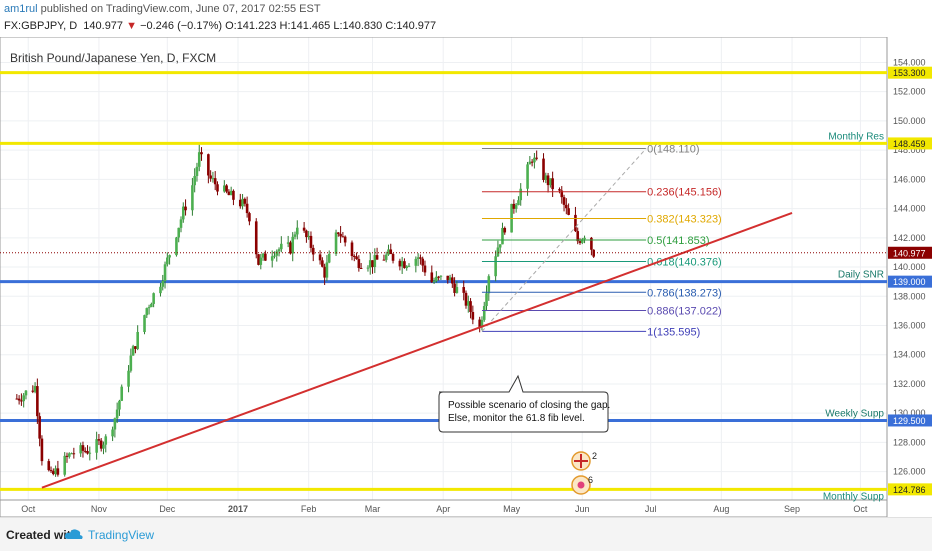  What do you see at coordinates (678, 241) in the screenshot?
I see `fib-label: 0.5(141.853)` at bounding box center [678, 241].